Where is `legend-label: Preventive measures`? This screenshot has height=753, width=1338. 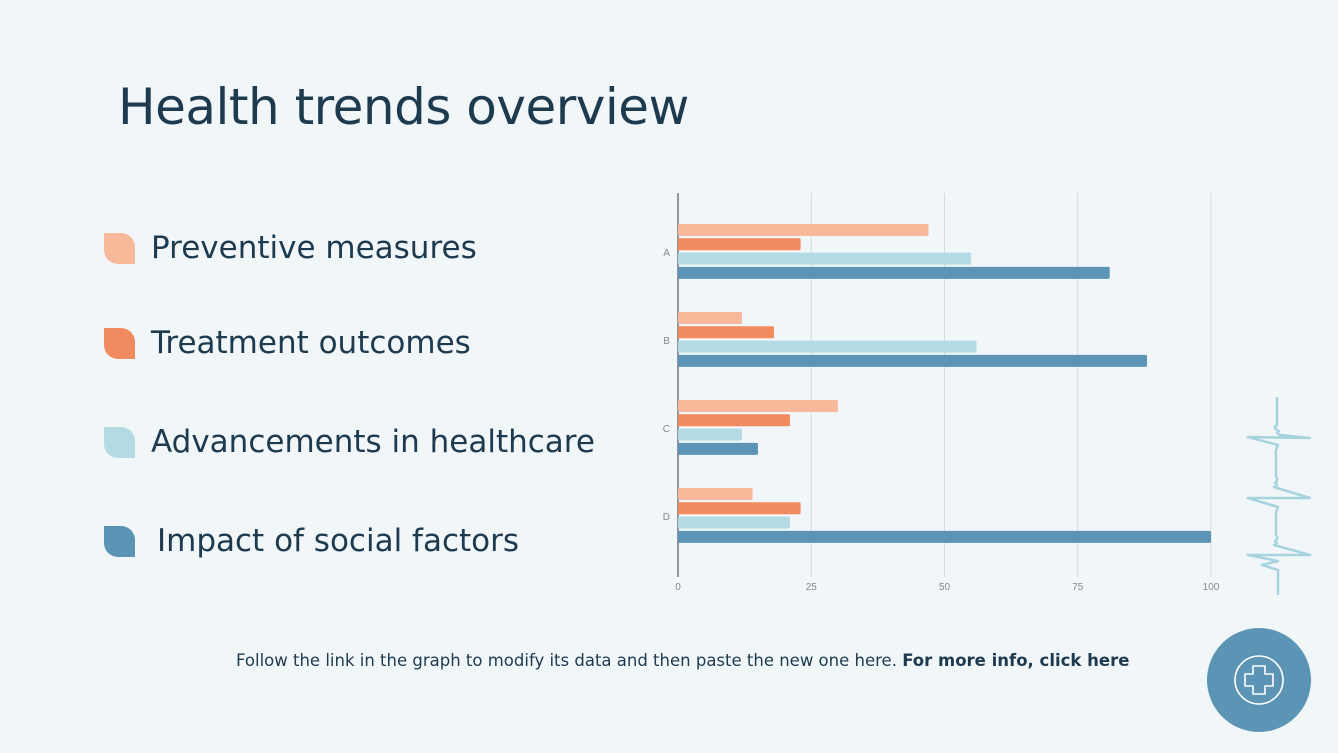
legend-label: Preventive measures is located at coordinates (314, 248).